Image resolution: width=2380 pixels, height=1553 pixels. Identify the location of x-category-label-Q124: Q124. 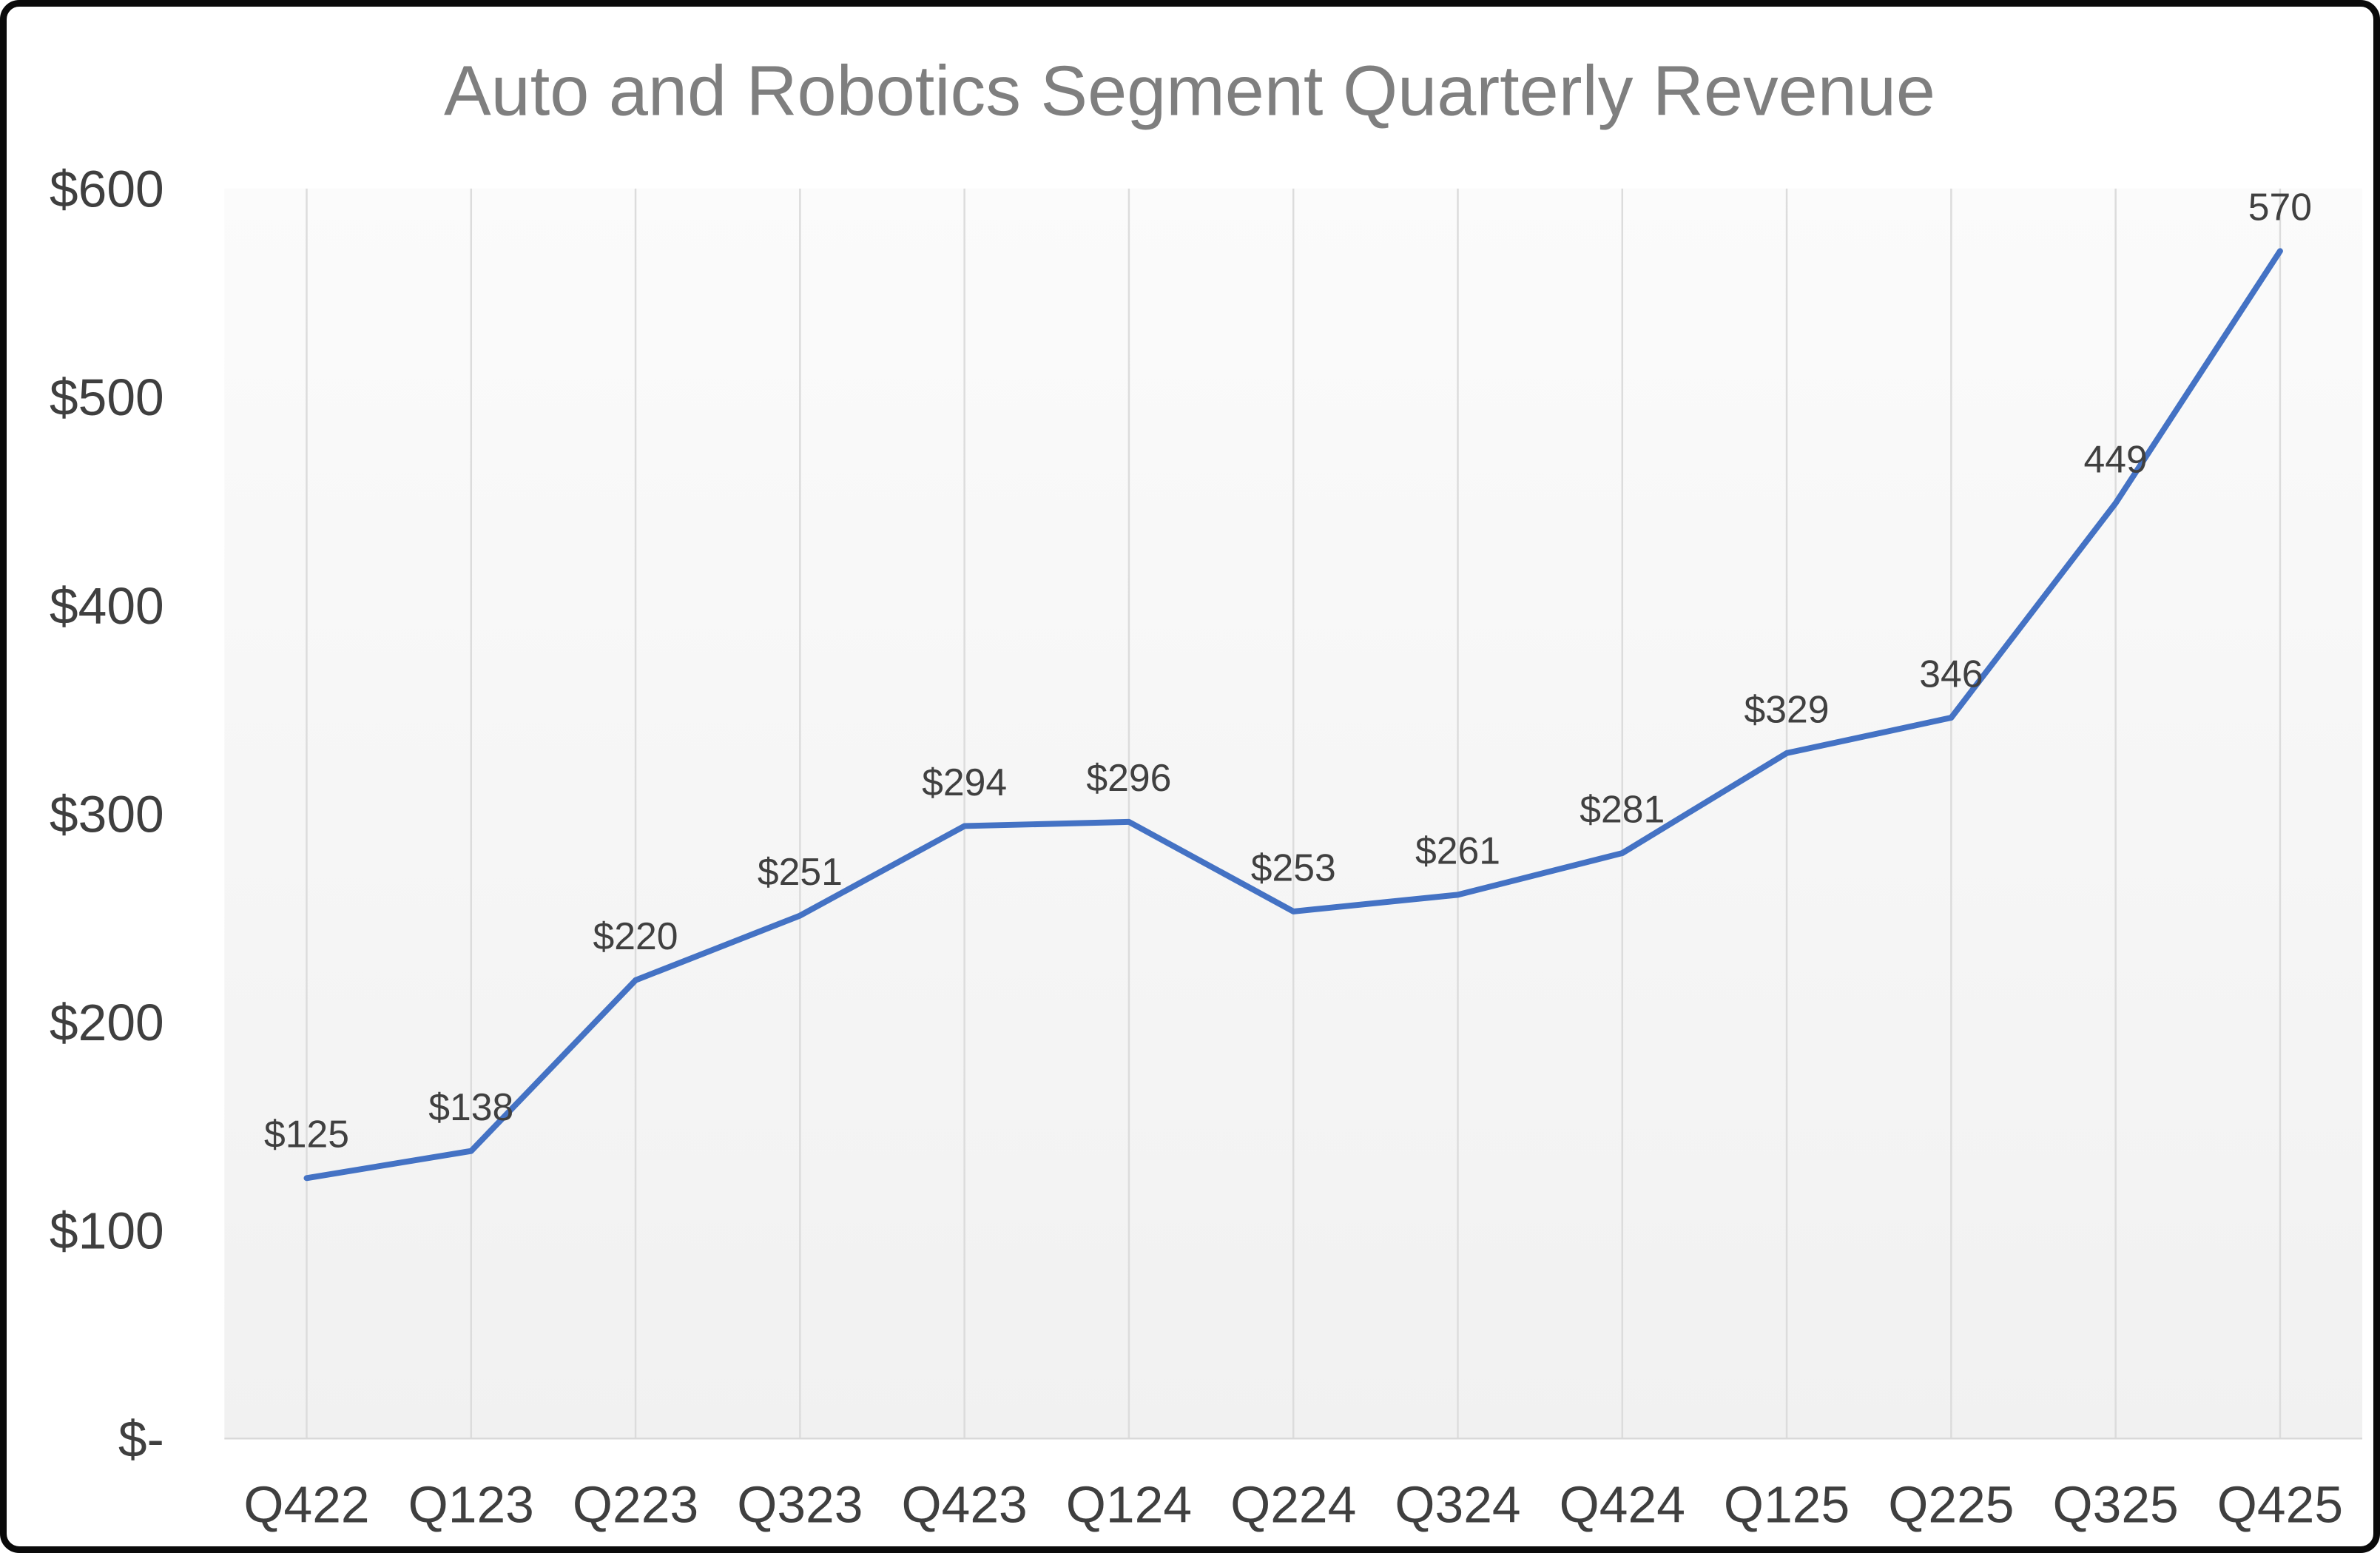
(1129, 1504).